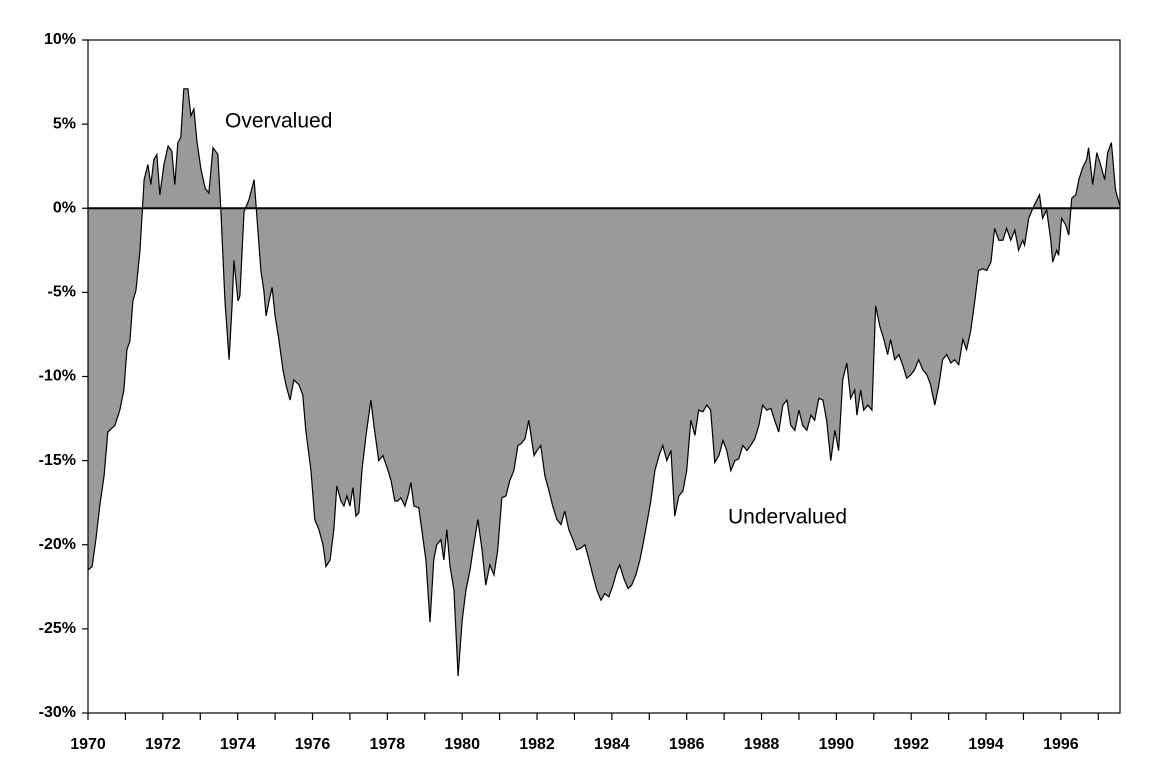 The height and width of the screenshot is (776, 1154). I want to click on x-tick-label: 1978, so click(388, 744).